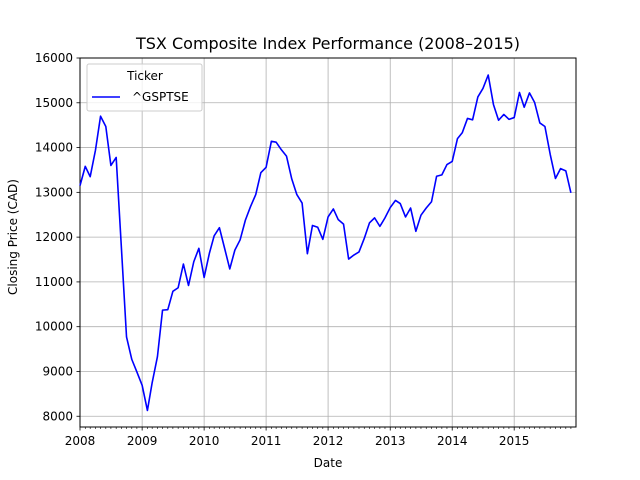  What do you see at coordinates (266, 441) in the screenshot?
I see `x-tick-label: 2011` at bounding box center [266, 441].